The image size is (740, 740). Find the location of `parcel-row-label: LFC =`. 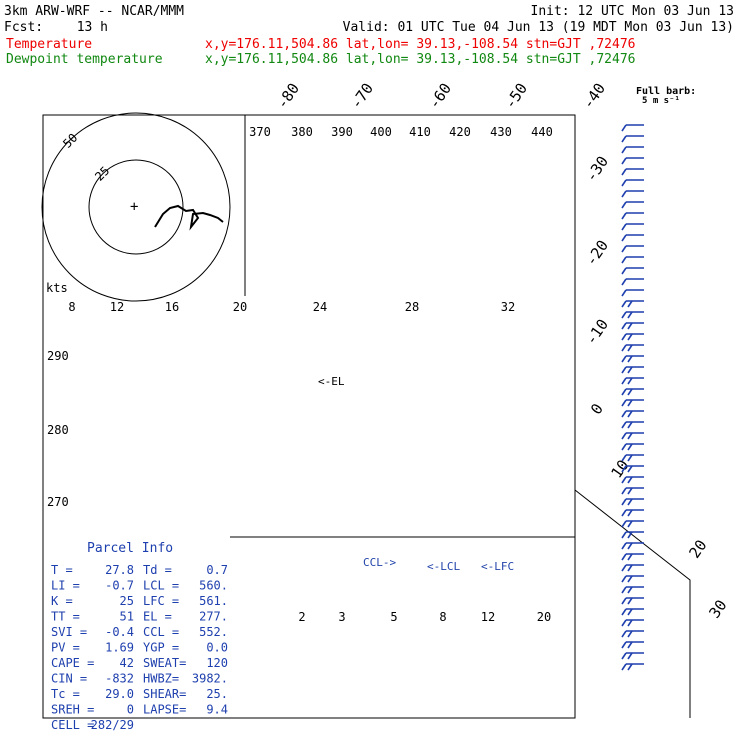

parcel-row-label: LFC = is located at coordinates (161, 601).